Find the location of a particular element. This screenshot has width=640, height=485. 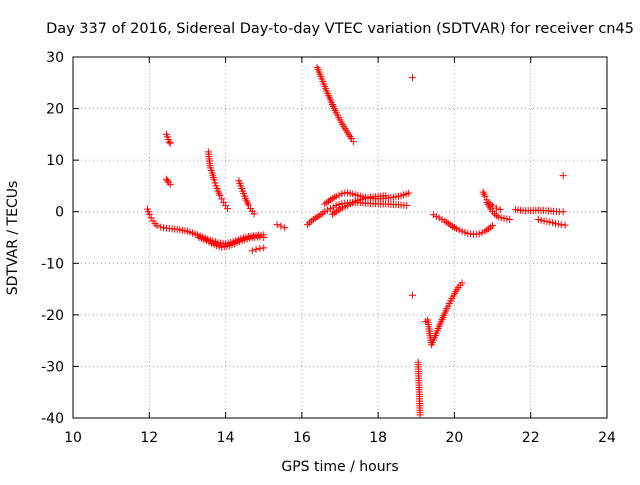

y-tick-label: 0 is located at coordinates (59, 213).